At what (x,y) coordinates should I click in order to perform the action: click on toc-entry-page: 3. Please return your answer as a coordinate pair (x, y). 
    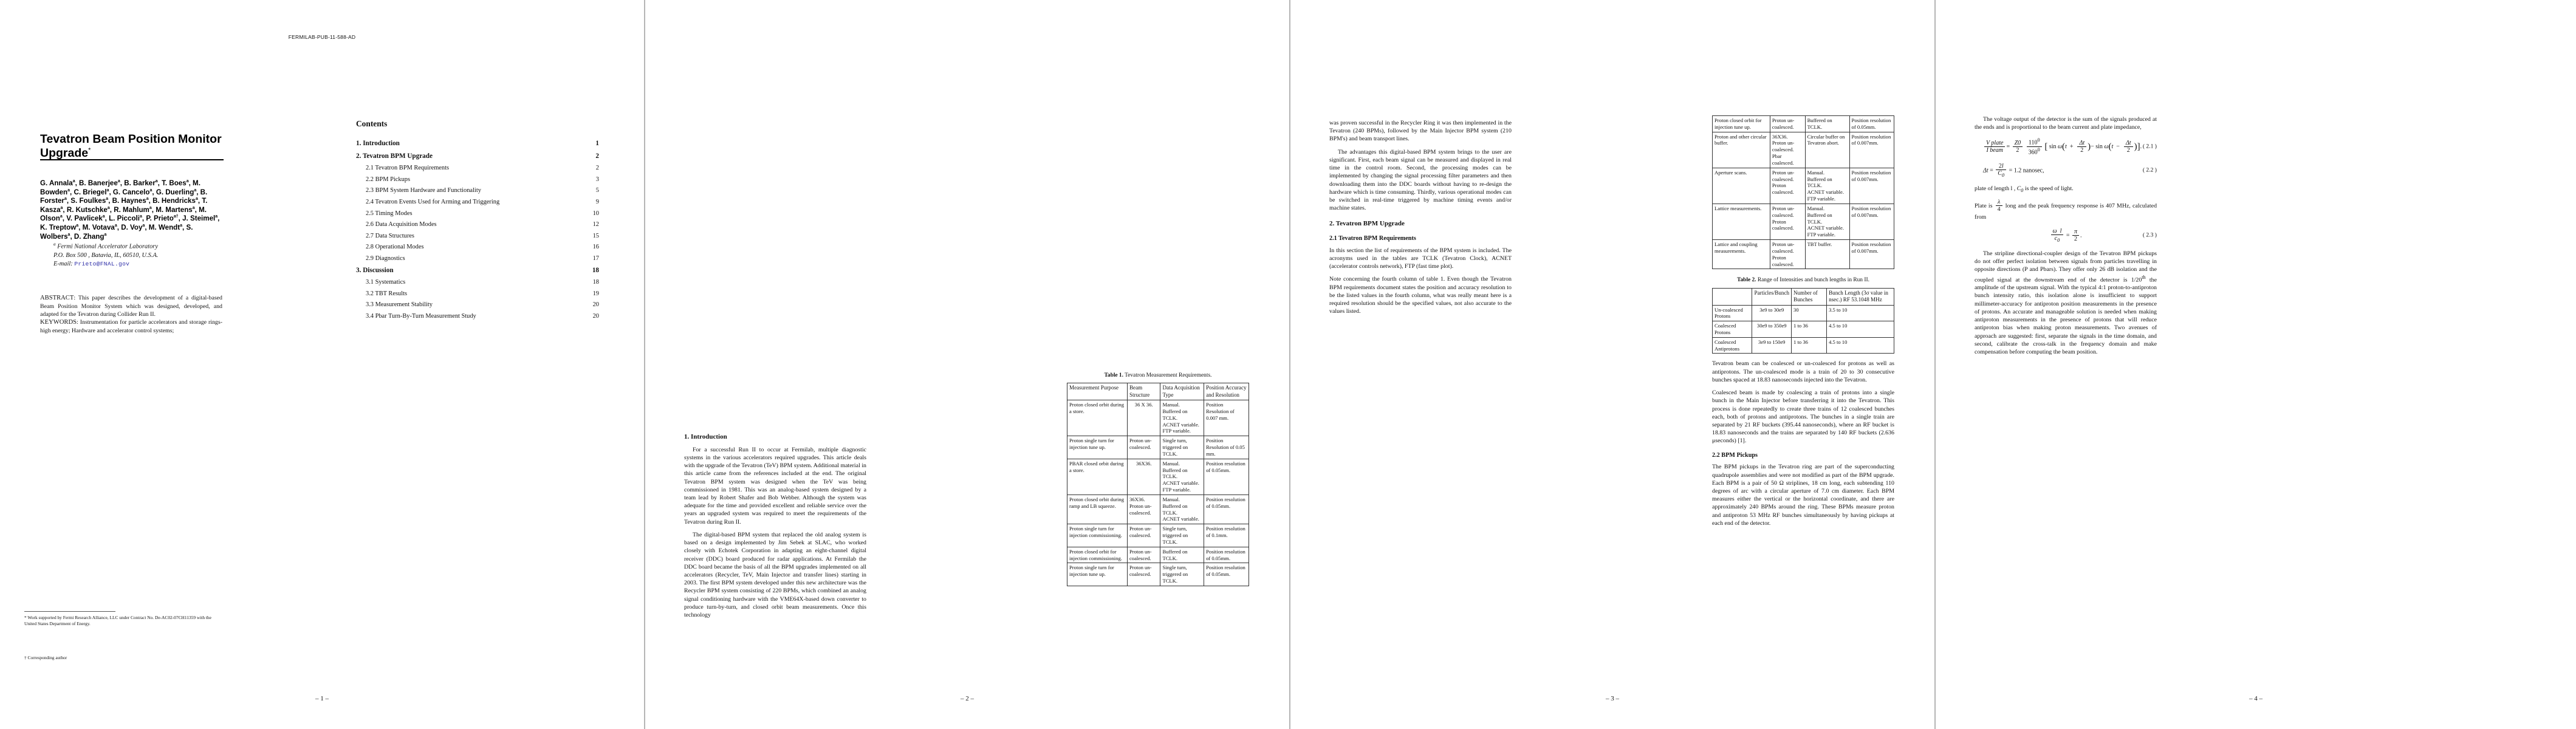
    Looking at the image, I should click on (597, 180).